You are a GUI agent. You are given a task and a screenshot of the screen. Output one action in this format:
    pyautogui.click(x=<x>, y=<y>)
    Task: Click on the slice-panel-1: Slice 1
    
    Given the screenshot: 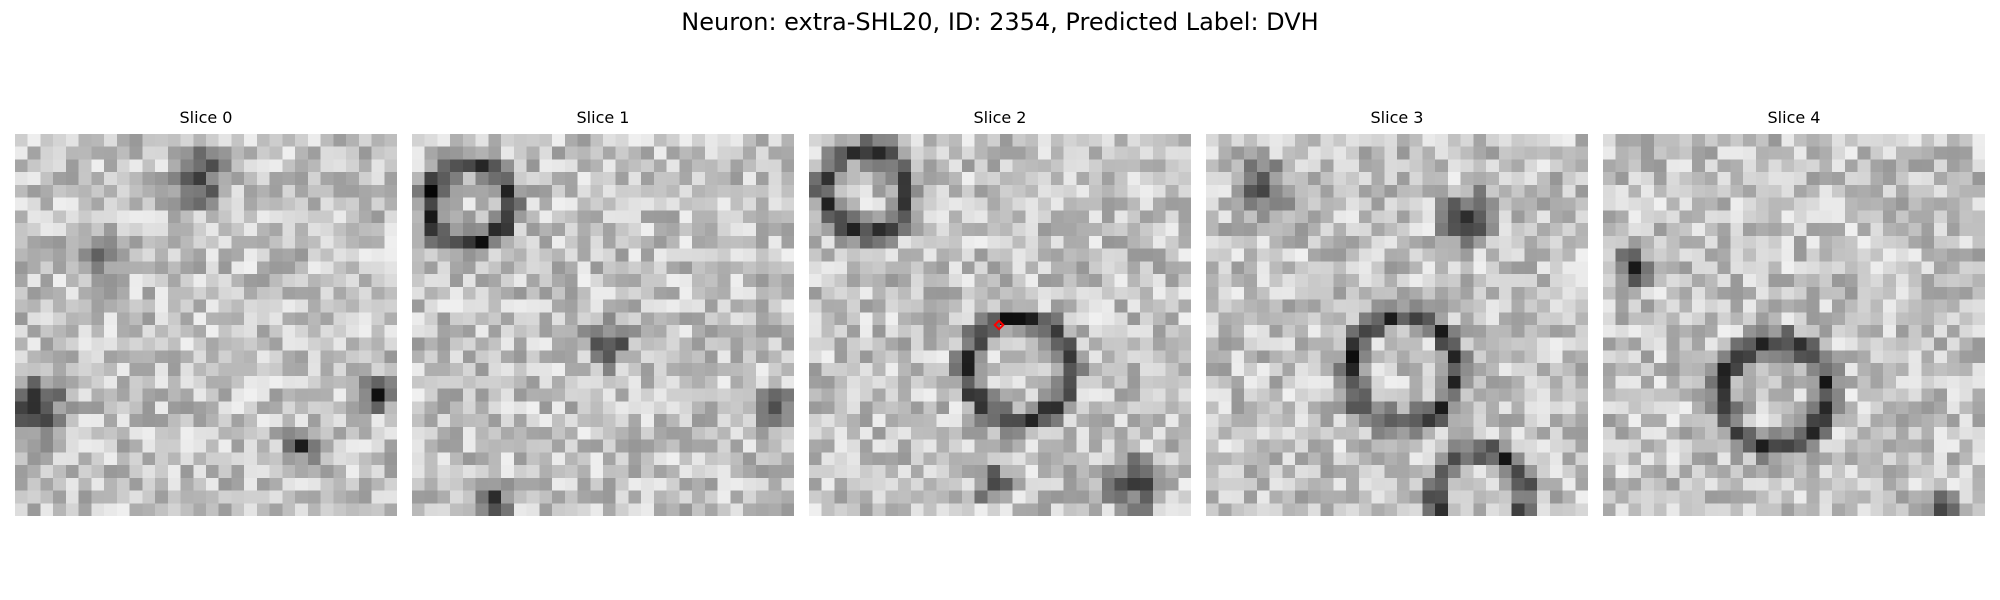 What is the action you would take?
    pyautogui.click(x=603, y=311)
    